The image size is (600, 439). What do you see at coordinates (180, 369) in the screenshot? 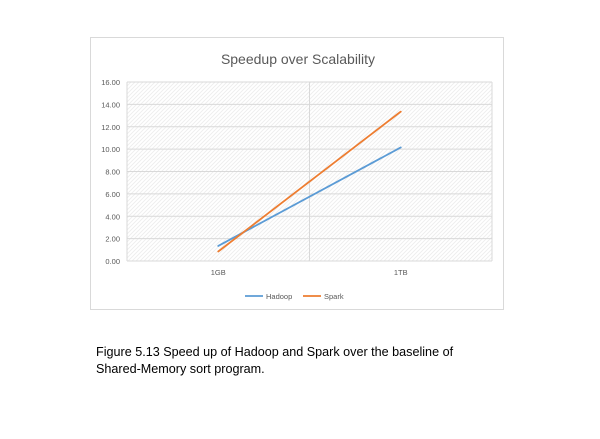
I see `caption-line-2: Shared-Memory sort program.` at bounding box center [180, 369].